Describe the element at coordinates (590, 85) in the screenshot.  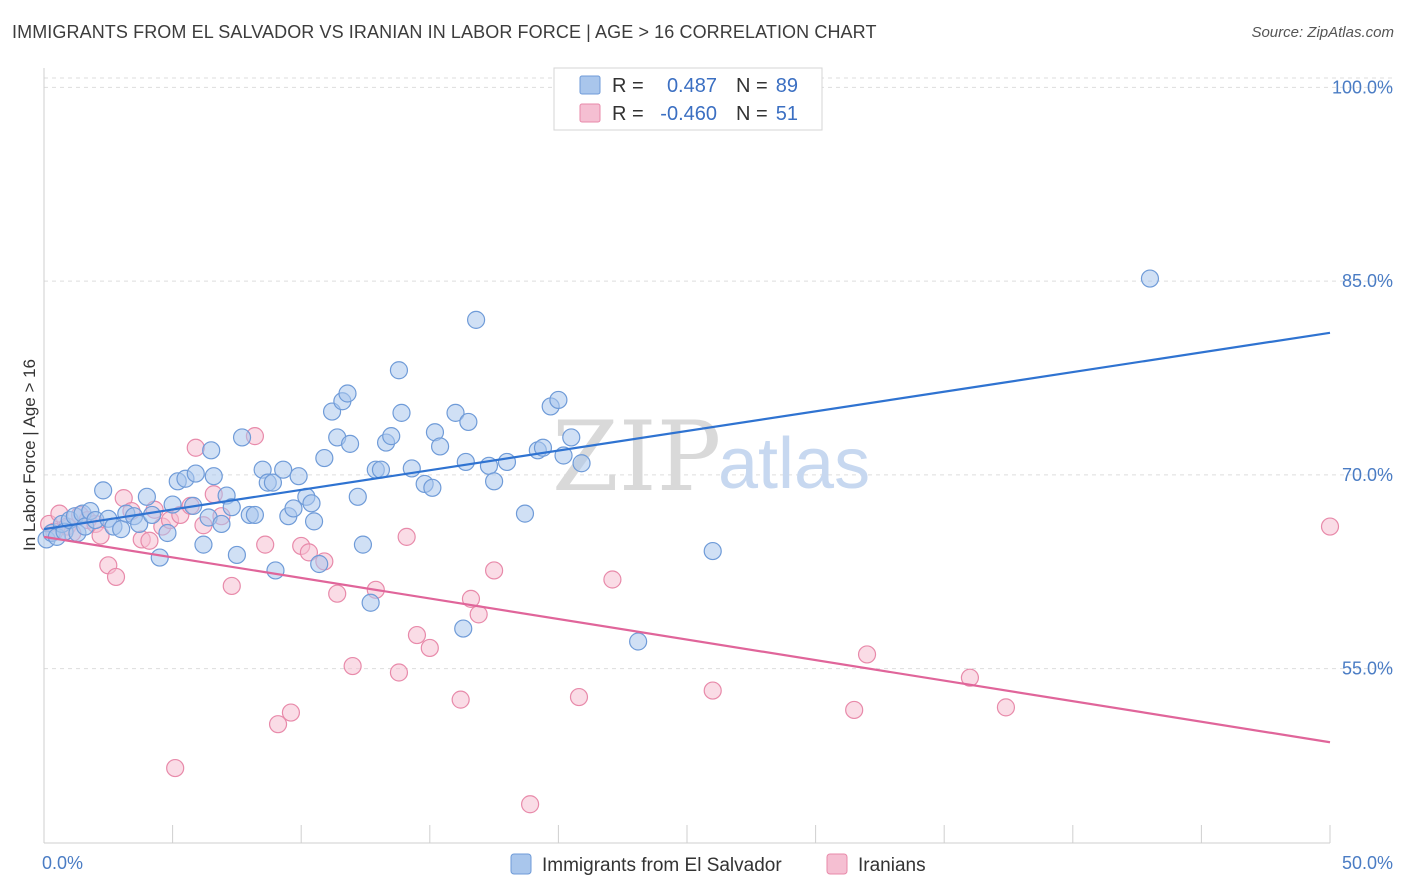
I see `legend-swatch-blue` at that location.